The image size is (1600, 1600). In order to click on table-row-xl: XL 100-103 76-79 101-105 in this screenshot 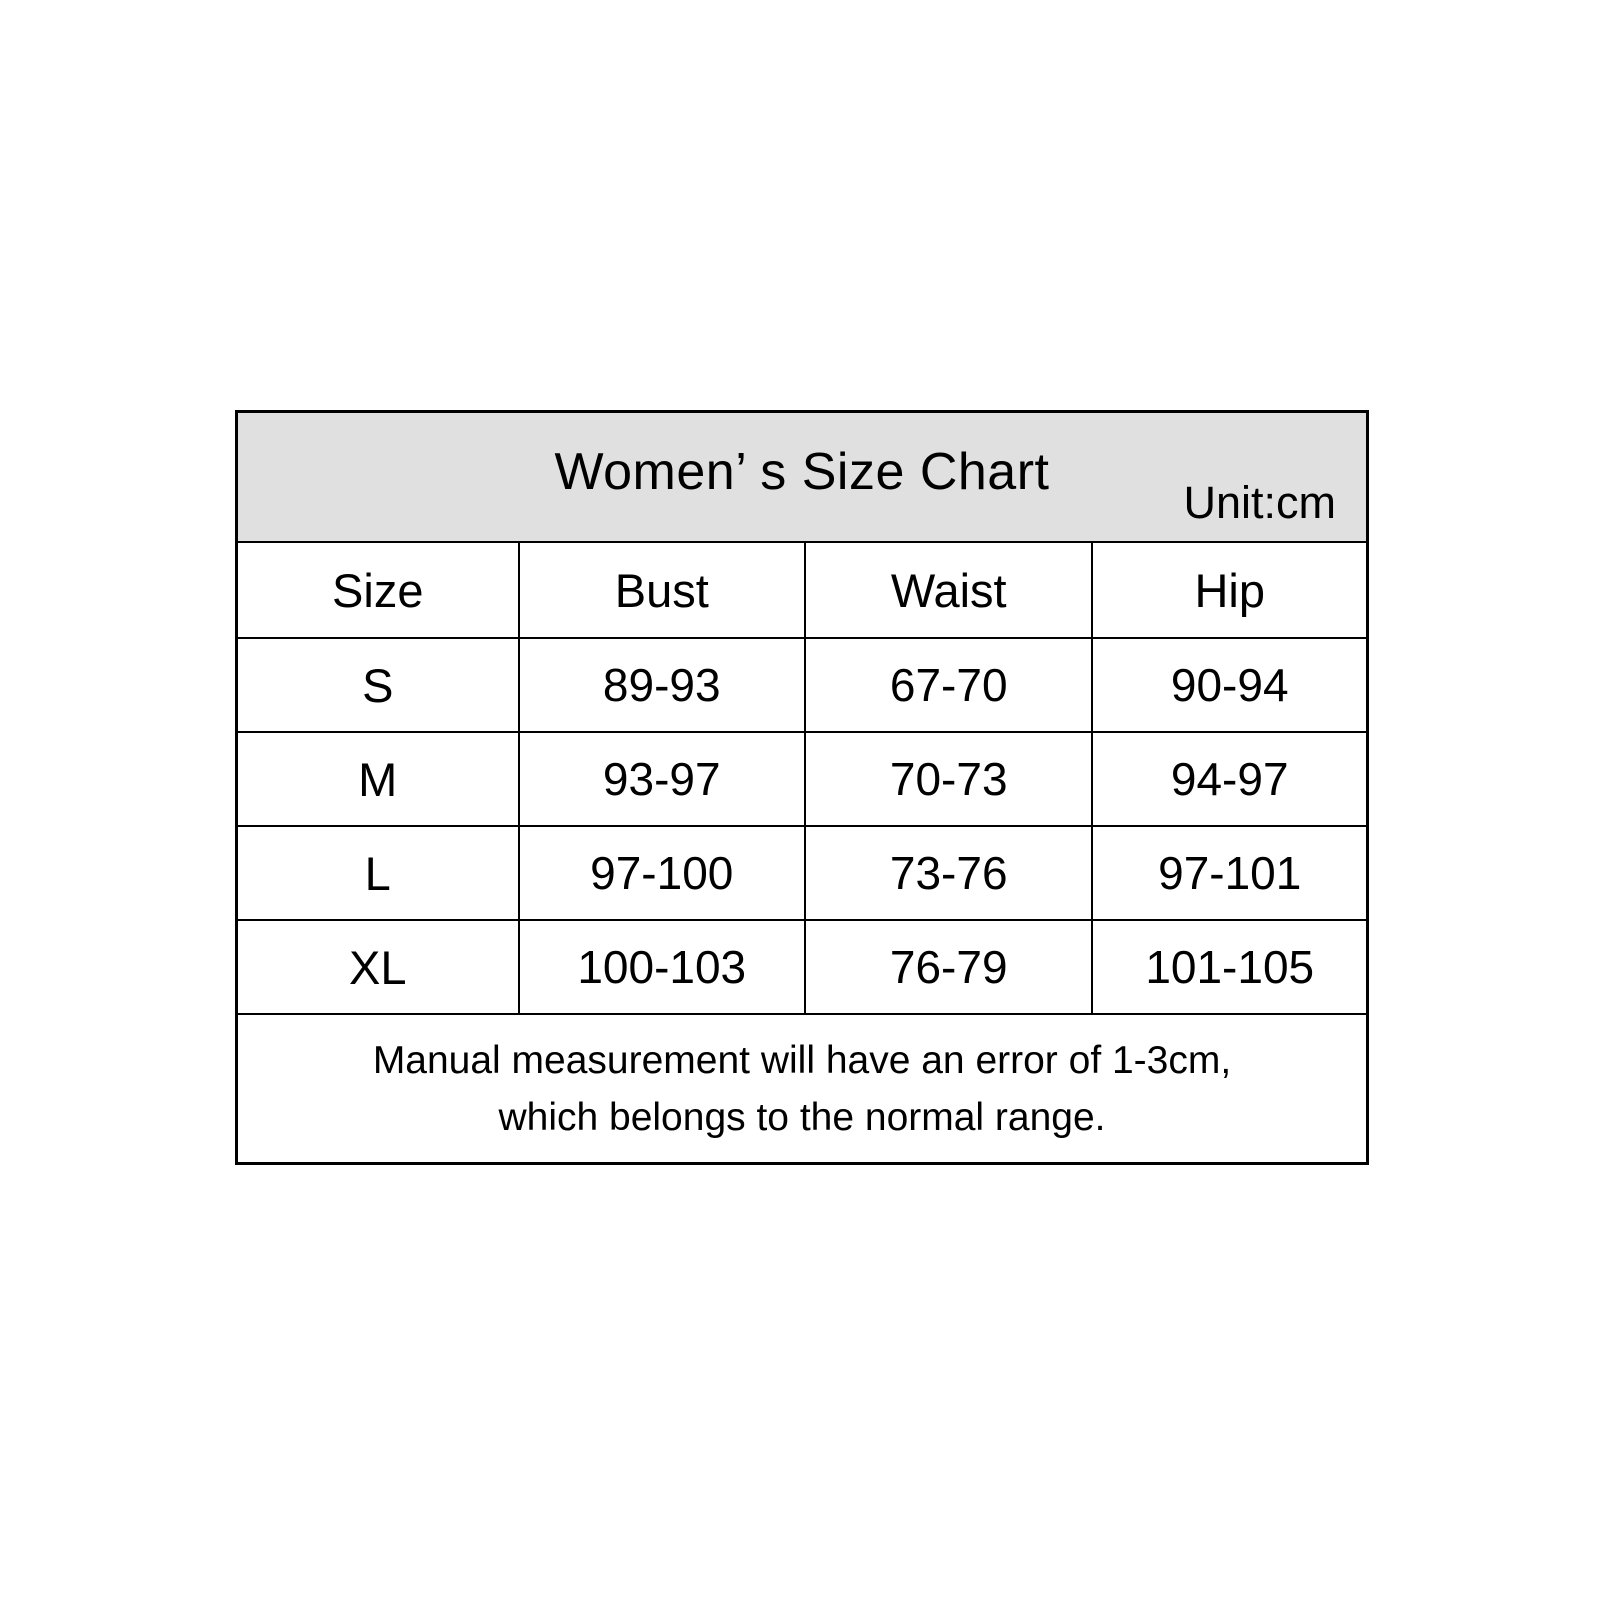, I will do `click(802, 966)`.